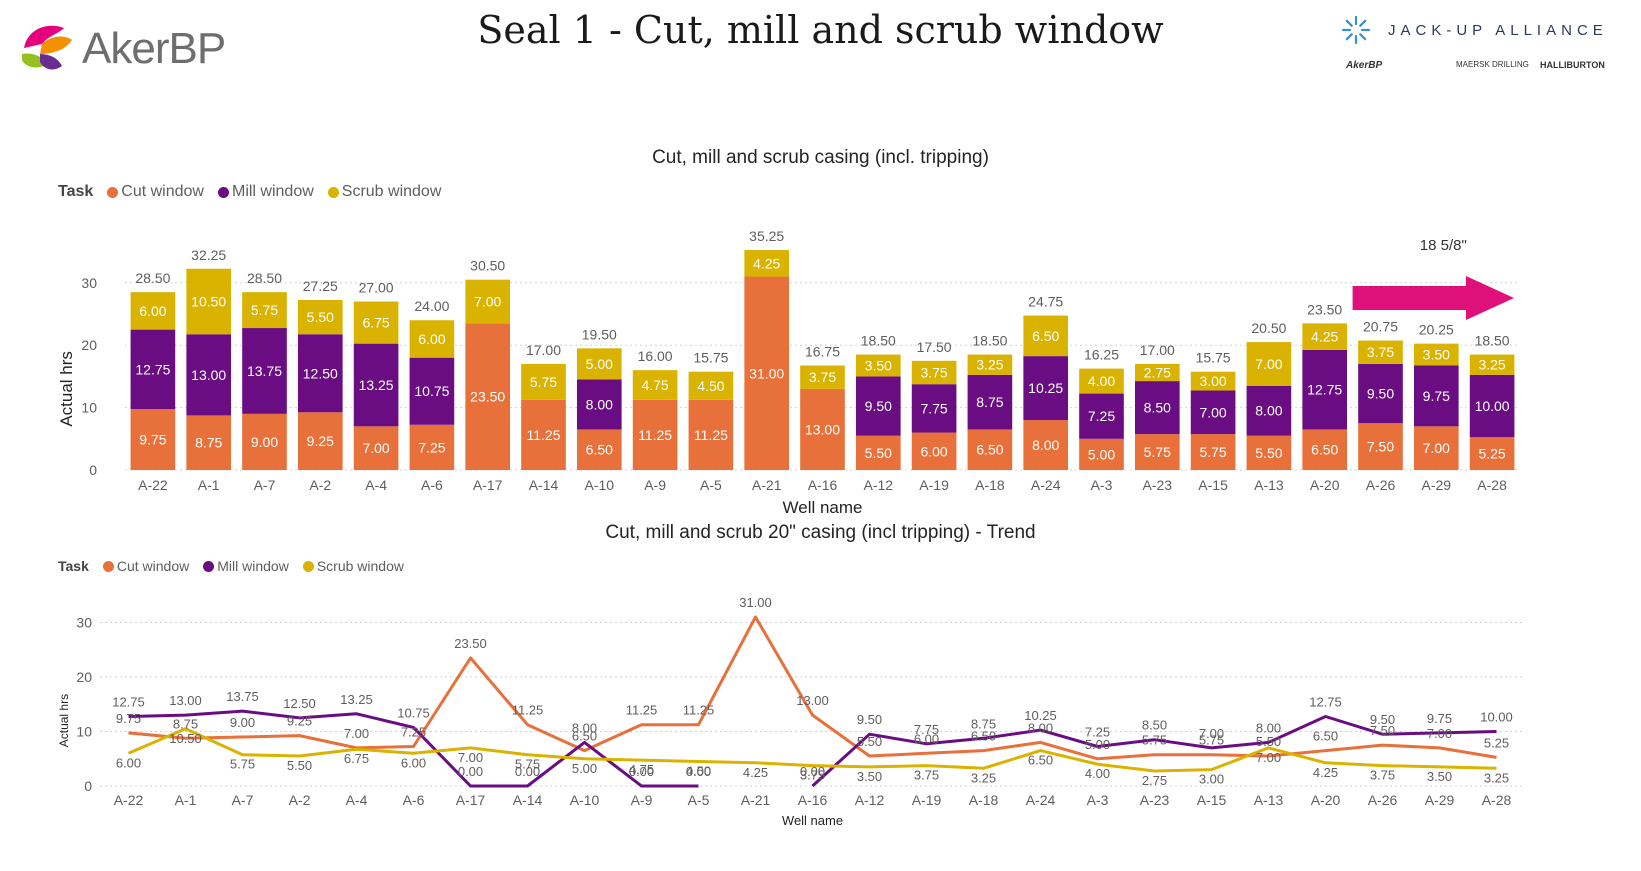  What do you see at coordinates (766, 373) in the screenshot?
I see `data-label-cut: 31.00` at bounding box center [766, 373].